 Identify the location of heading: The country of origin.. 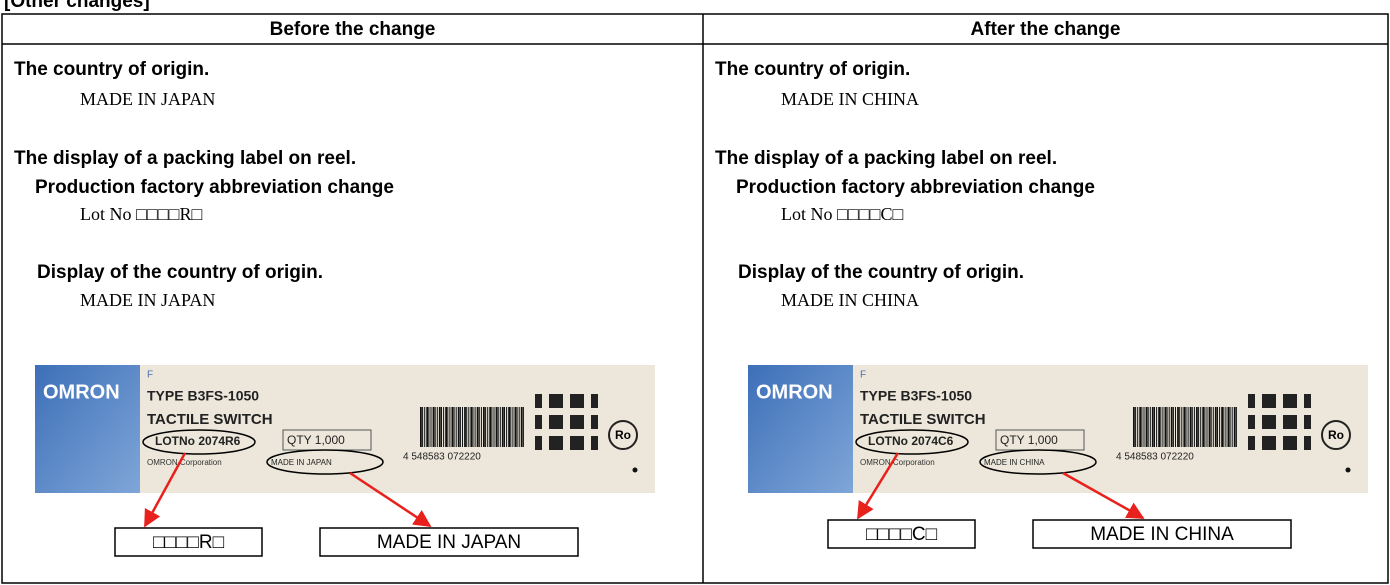
(111, 69).